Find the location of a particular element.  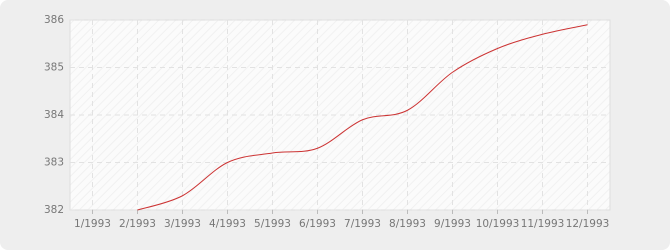

x-tick-label: 6/1993 is located at coordinates (317, 224).